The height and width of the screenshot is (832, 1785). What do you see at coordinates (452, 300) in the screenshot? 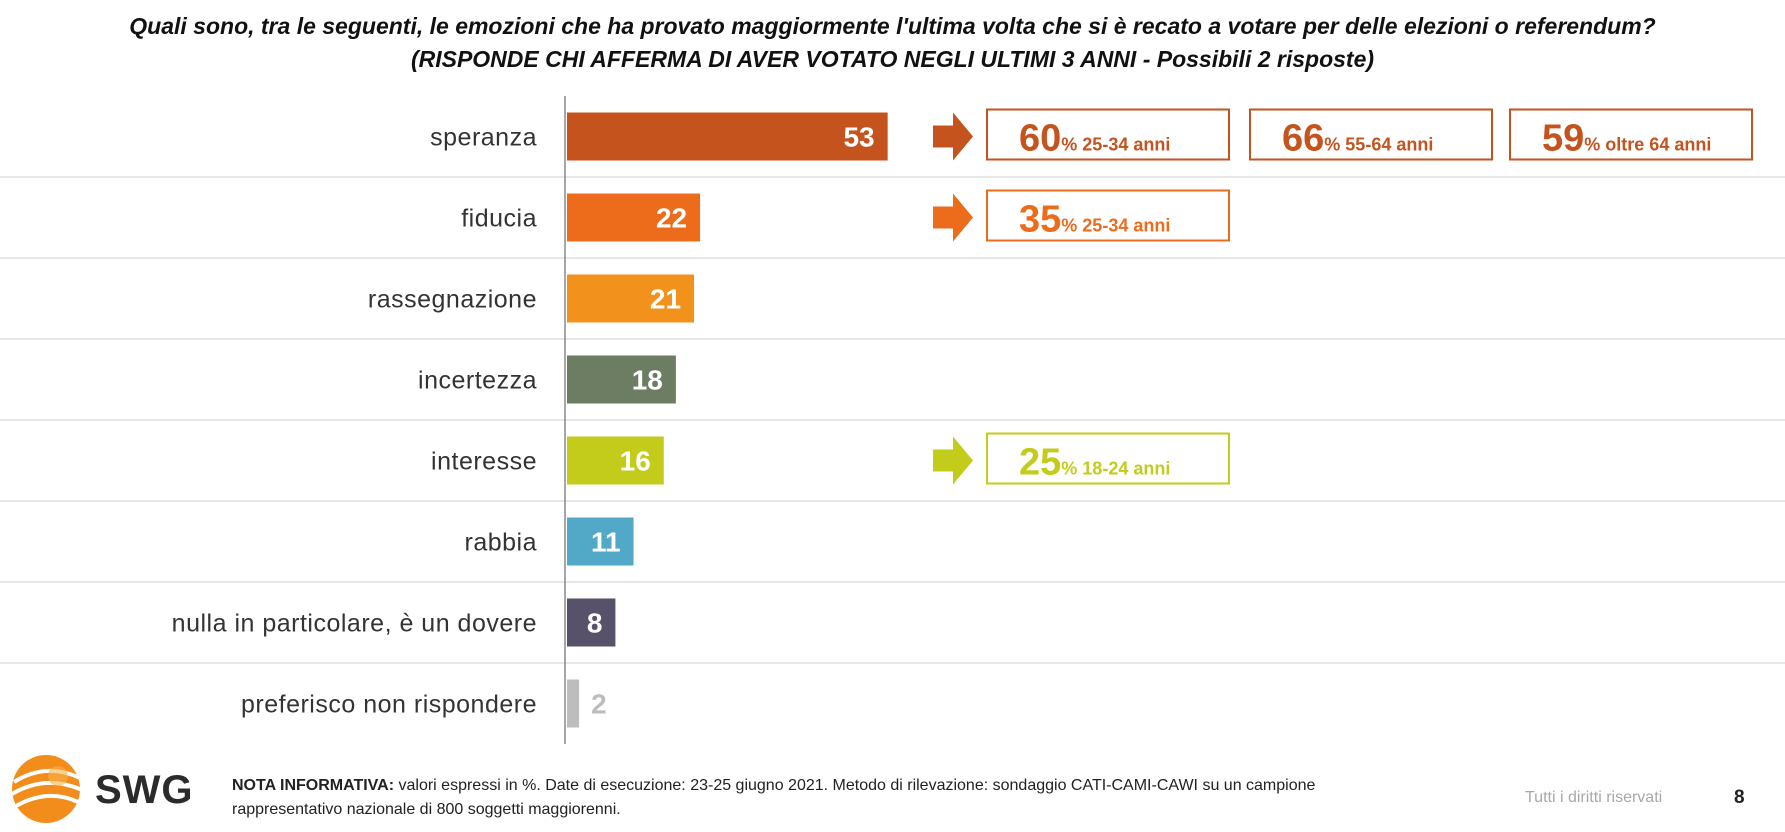
I see `category-label: rassegnazione` at bounding box center [452, 300].